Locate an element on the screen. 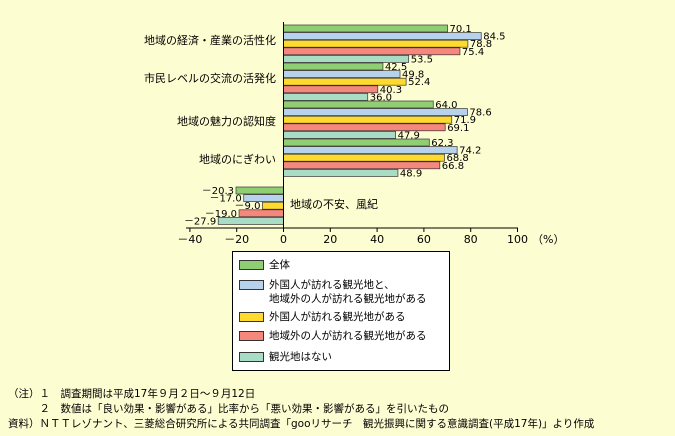 The image size is (675, 436). category-label: 地域の魅力の認知度 is located at coordinates (226, 121).